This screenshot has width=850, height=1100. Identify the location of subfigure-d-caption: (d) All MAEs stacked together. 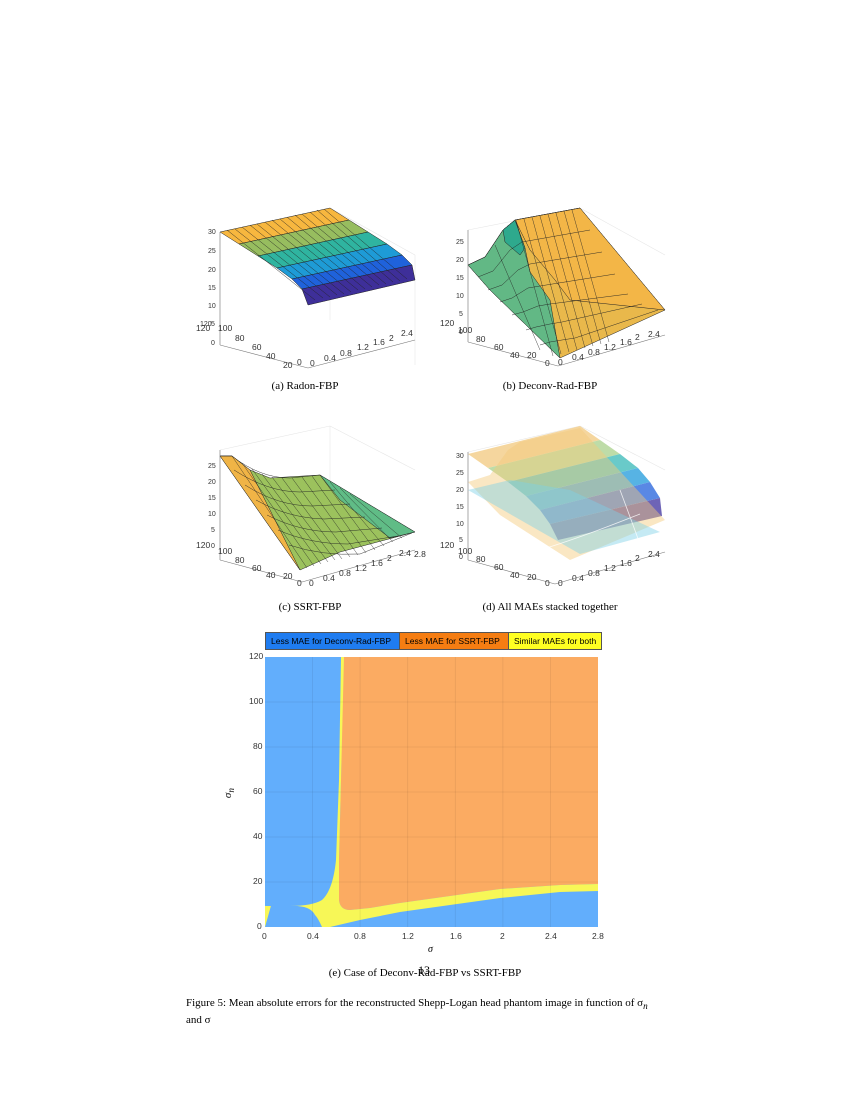
(550, 607).